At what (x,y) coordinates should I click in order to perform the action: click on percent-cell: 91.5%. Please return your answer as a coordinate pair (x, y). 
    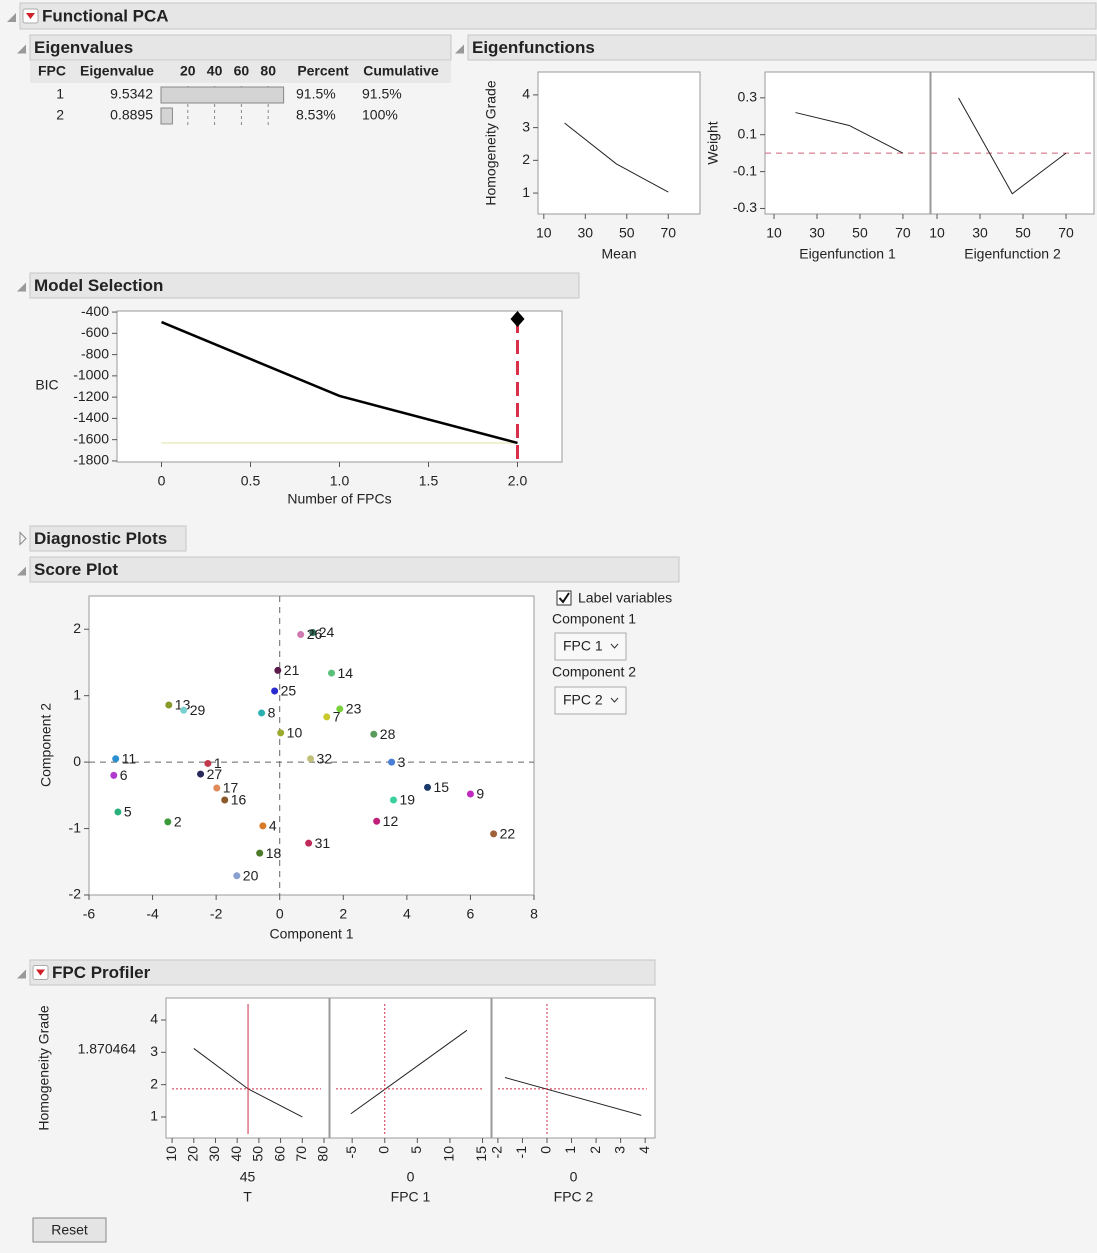
    Looking at the image, I should click on (316, 94).